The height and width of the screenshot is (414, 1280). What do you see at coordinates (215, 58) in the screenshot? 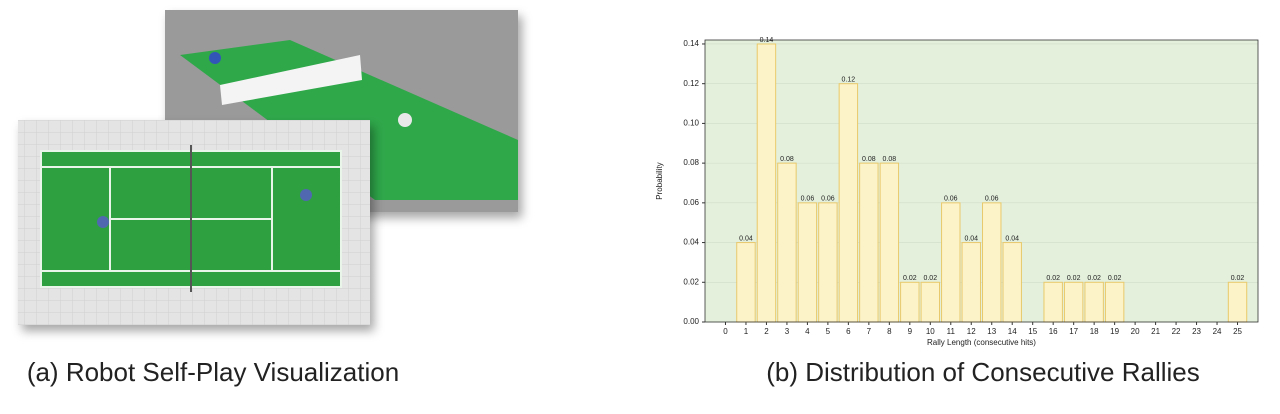
I see `robot-blue` at bounding box center [215, 58].